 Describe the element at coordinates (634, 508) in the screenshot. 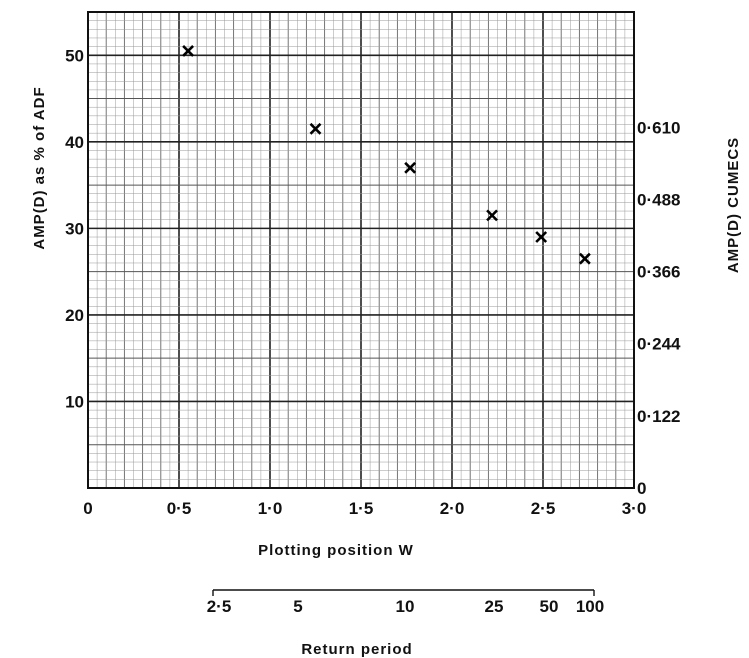

I see `x-tick-label: 3·0` at that location.